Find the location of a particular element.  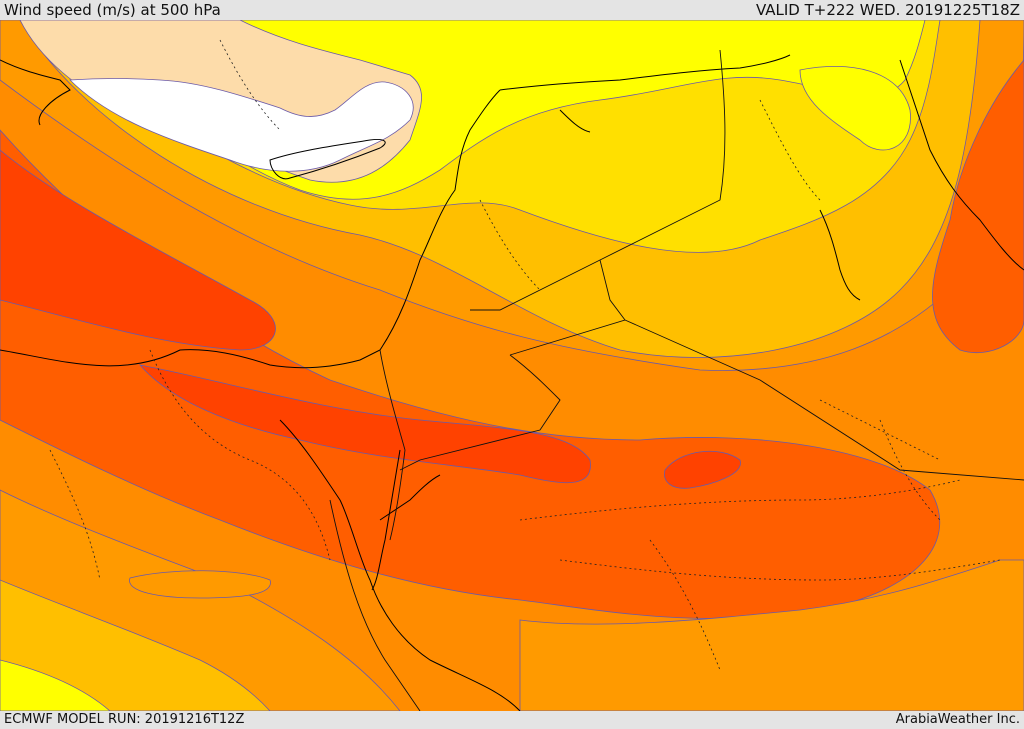

field-jet-center is located at coordinates (364, 424).